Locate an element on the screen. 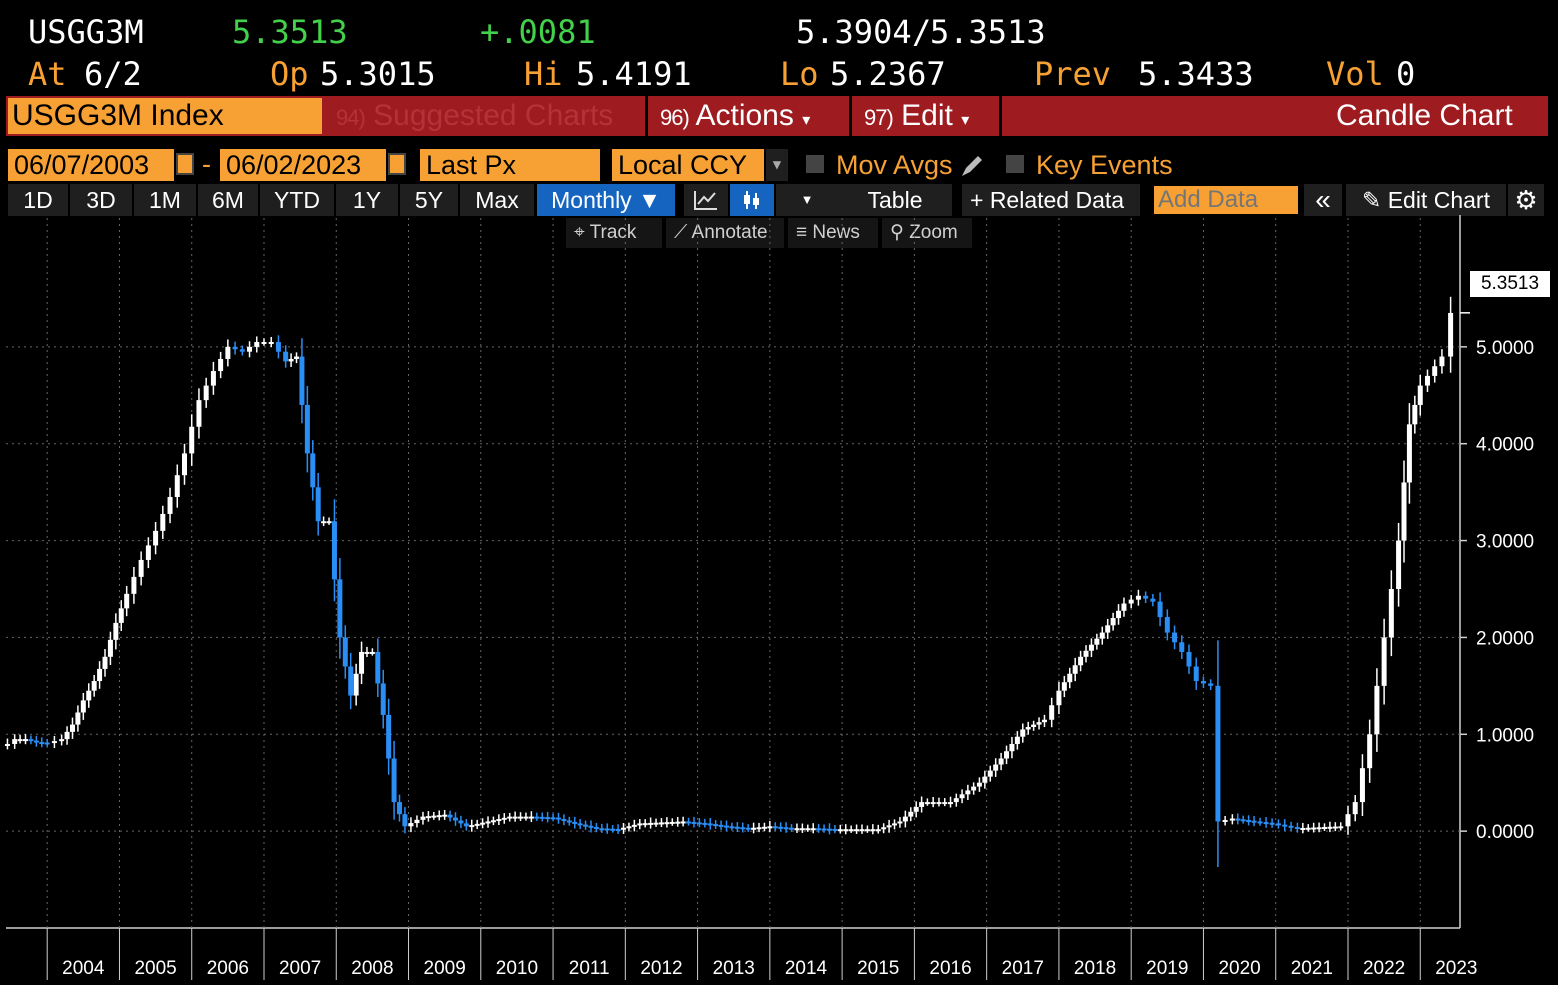  line-chart-button is located at coordinates (706, 200).